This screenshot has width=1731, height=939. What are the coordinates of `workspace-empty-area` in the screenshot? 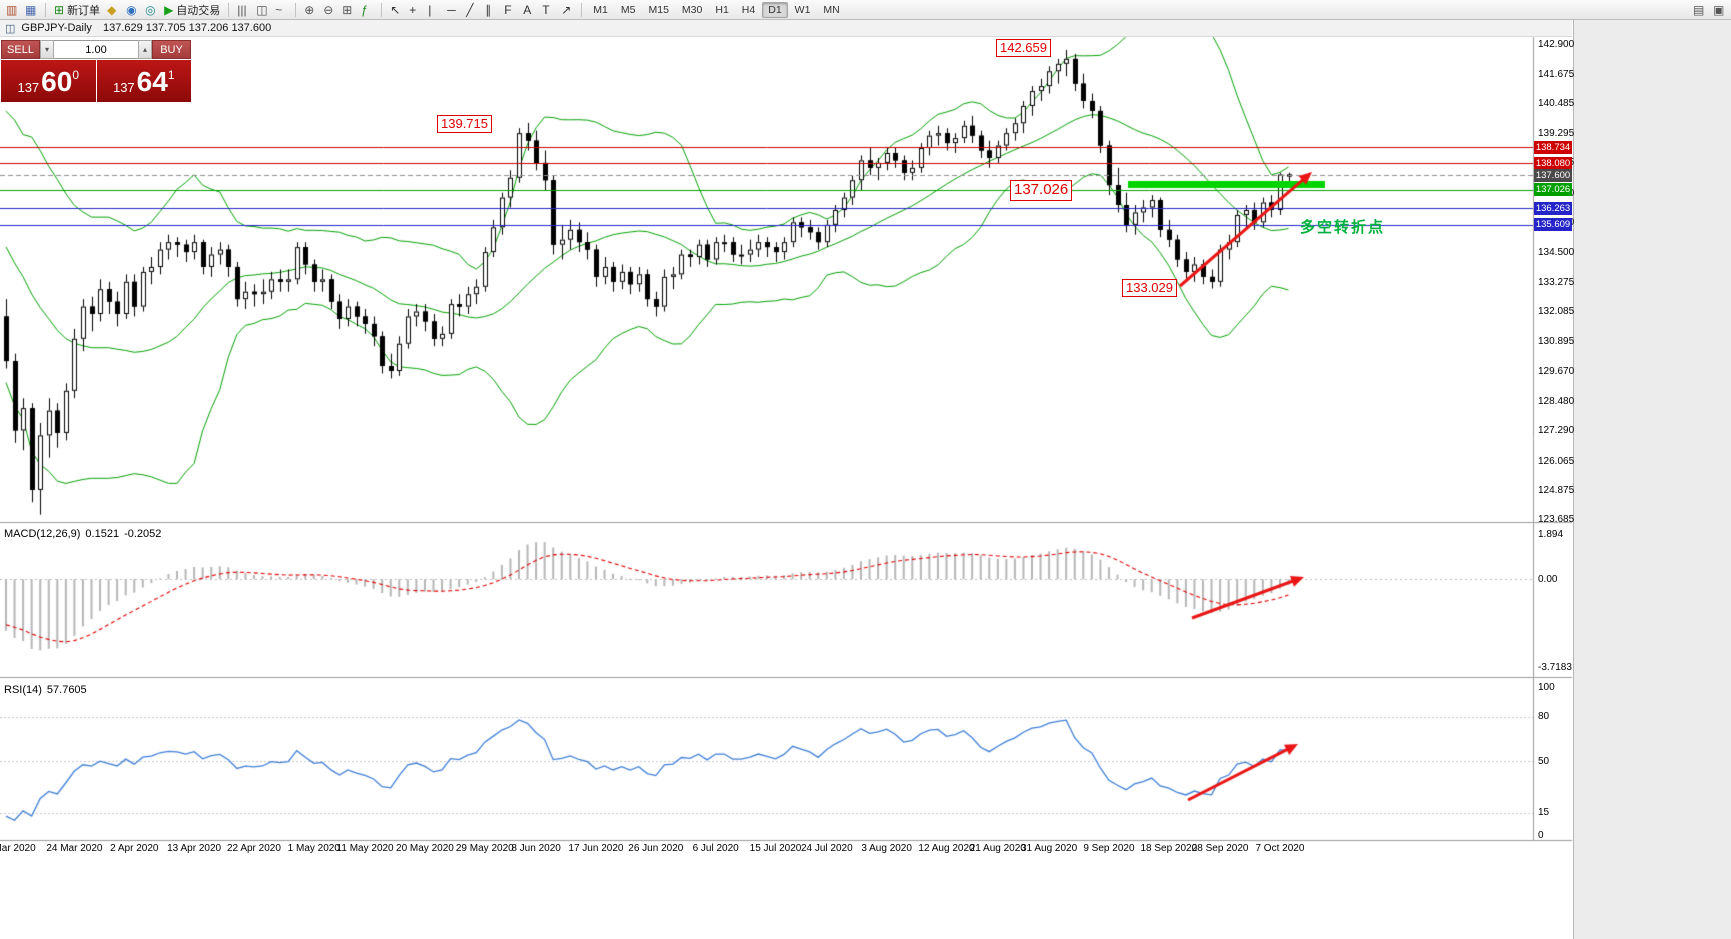 It's located at (1652, 479).